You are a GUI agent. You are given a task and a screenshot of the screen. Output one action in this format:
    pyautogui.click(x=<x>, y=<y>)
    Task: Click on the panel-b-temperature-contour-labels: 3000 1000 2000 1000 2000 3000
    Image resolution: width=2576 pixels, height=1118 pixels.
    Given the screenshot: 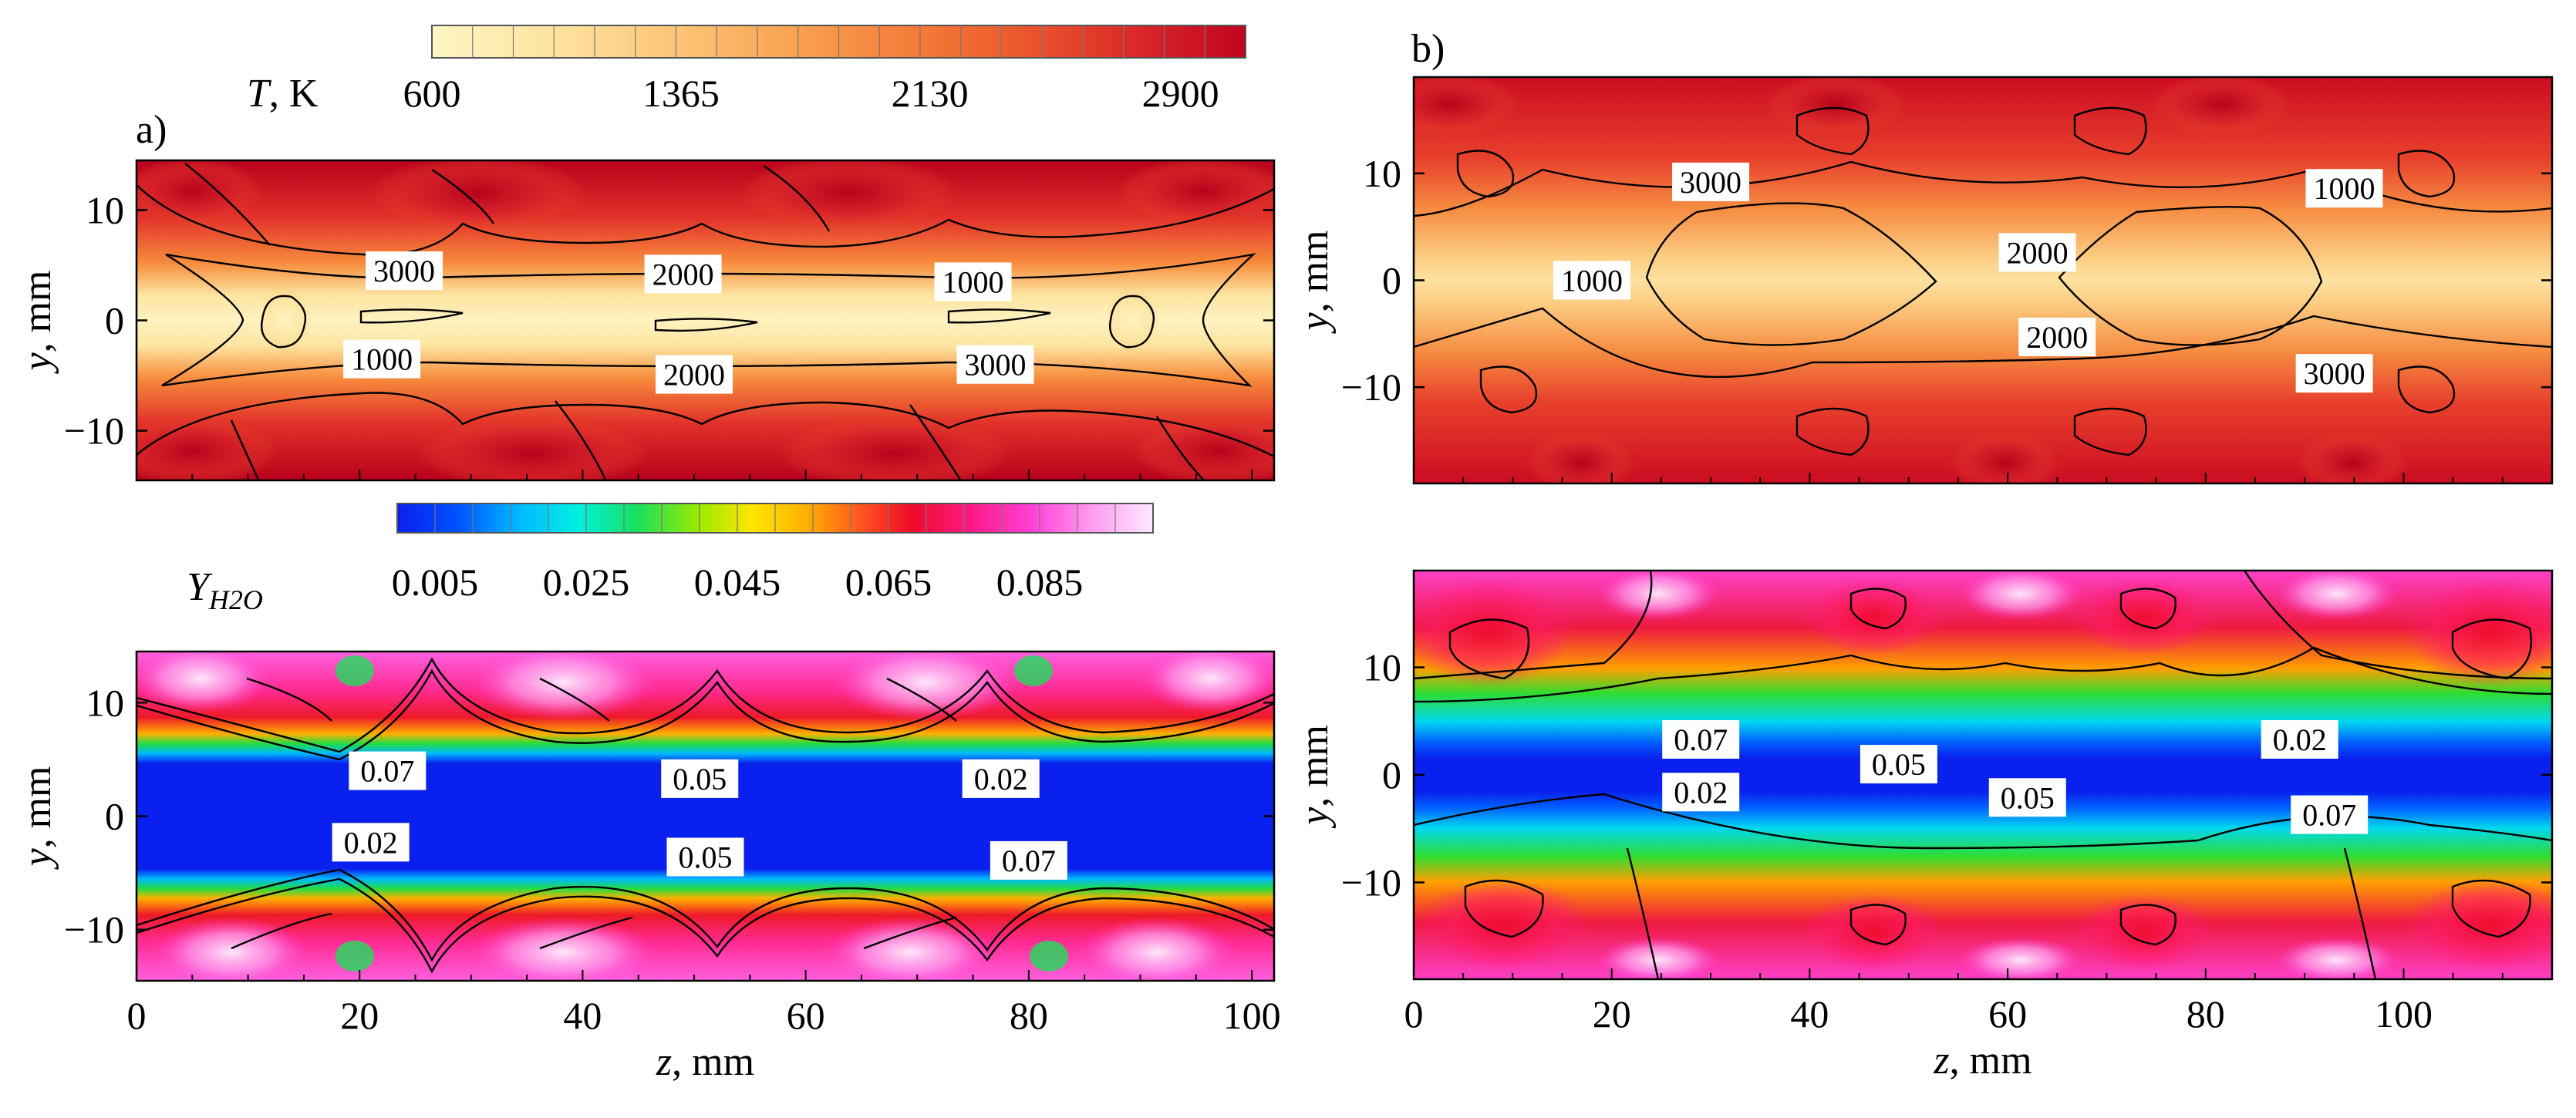 What is the action you would take?
    pyautogui.click(x=1968, y=277)
    